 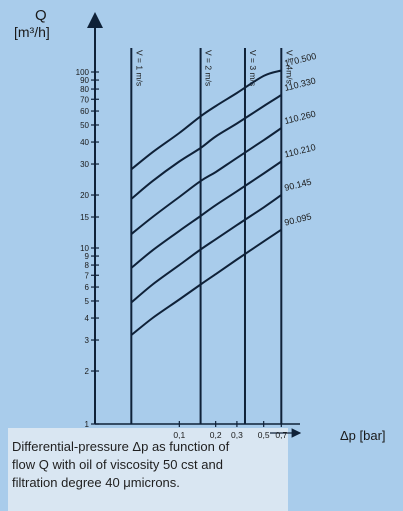 What do you see at coordinates (179, 435) in the screenshot?
I see `x-tick-label: 0,1` at bounding box center [179, 435].